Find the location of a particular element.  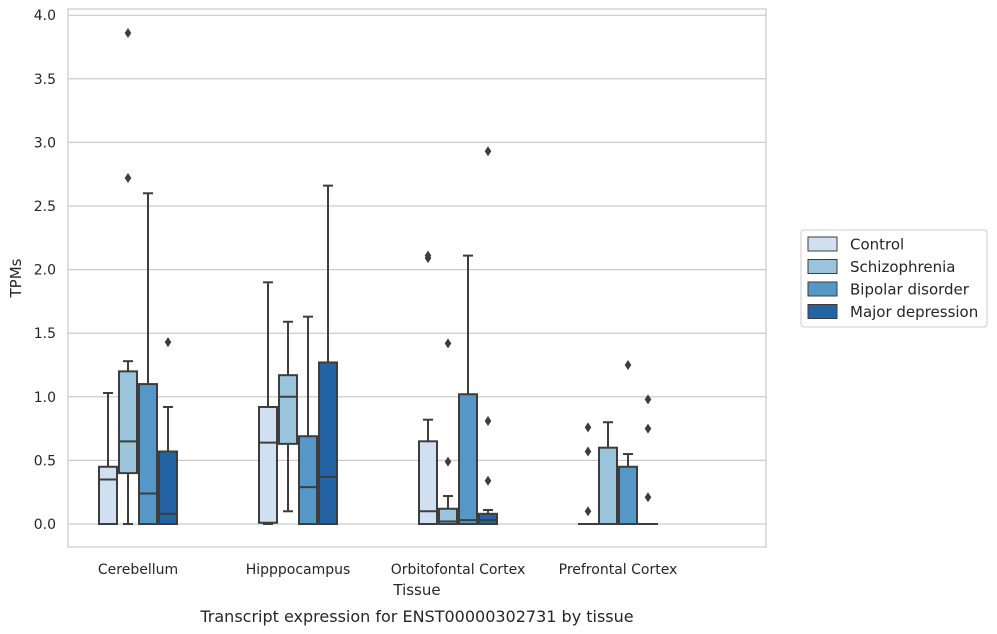

y-tick-label: 0.5 is located at coordinates (45, 461).